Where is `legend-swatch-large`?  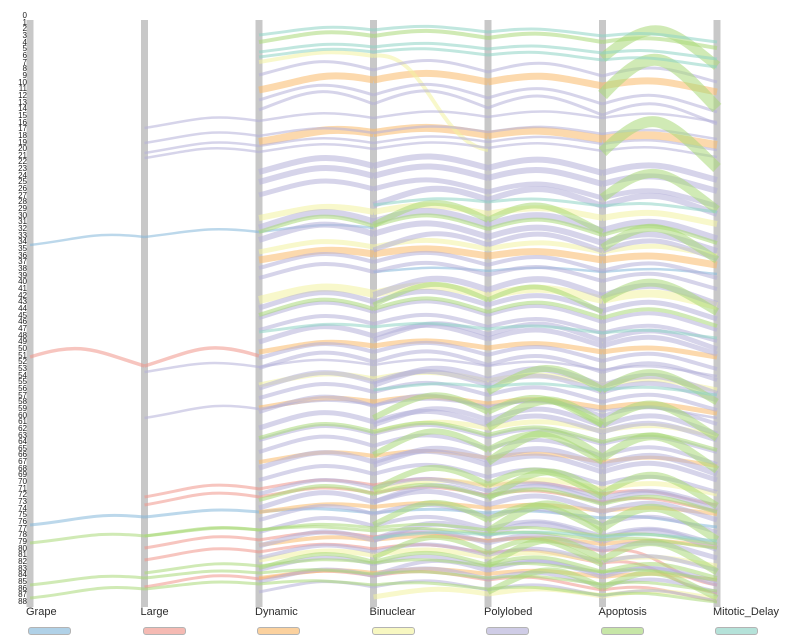 legend-swatch-large is located at coordinates (164, 631).